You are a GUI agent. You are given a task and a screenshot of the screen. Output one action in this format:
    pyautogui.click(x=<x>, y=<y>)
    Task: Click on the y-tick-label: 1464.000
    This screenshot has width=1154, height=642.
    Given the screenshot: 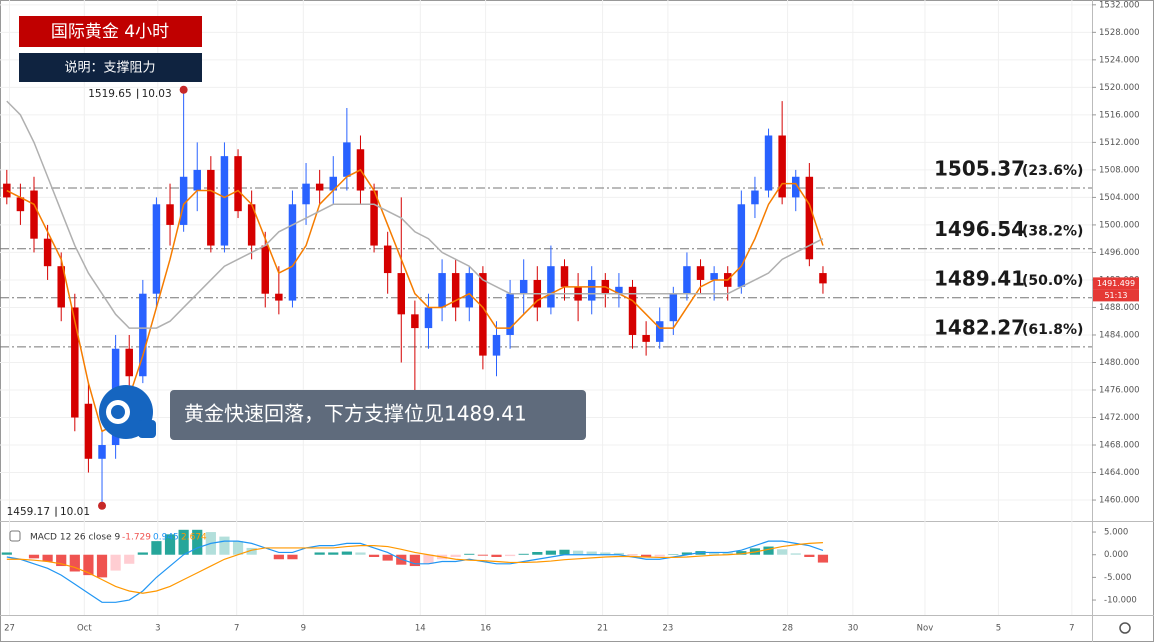 What is the action you would take?
    pyautogui.click(x=1119, y=473)
    